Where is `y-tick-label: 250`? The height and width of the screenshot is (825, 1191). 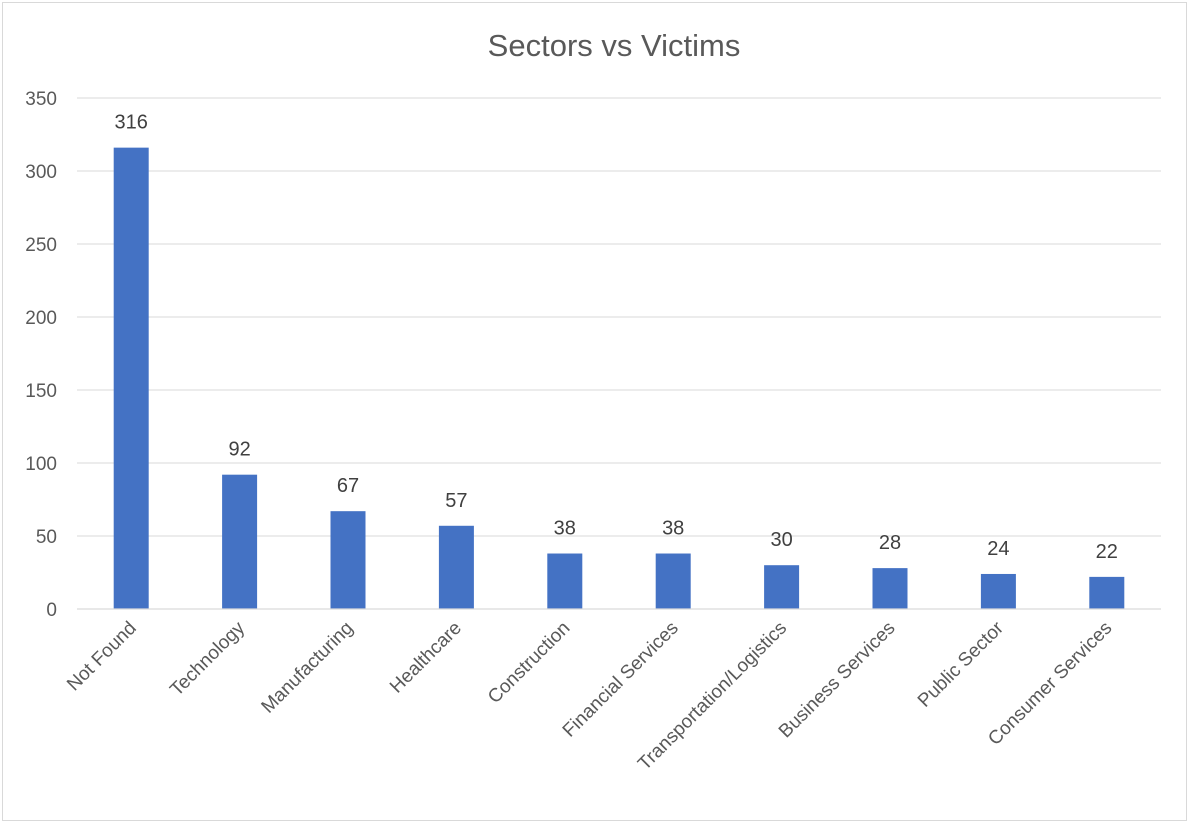
y-tick-label: 250 is located at coordinates (41, 245).